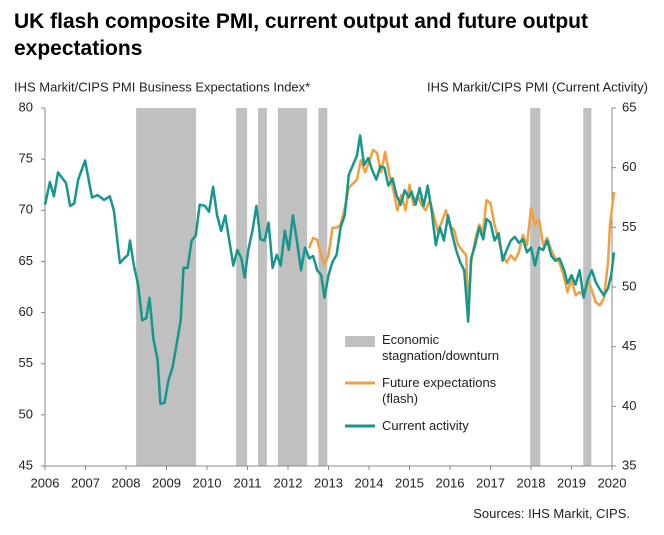 The image size is (664, 535). Describe the element at coordinates (360, 341) in the screenshot. I see `legend-swatch` at that location.